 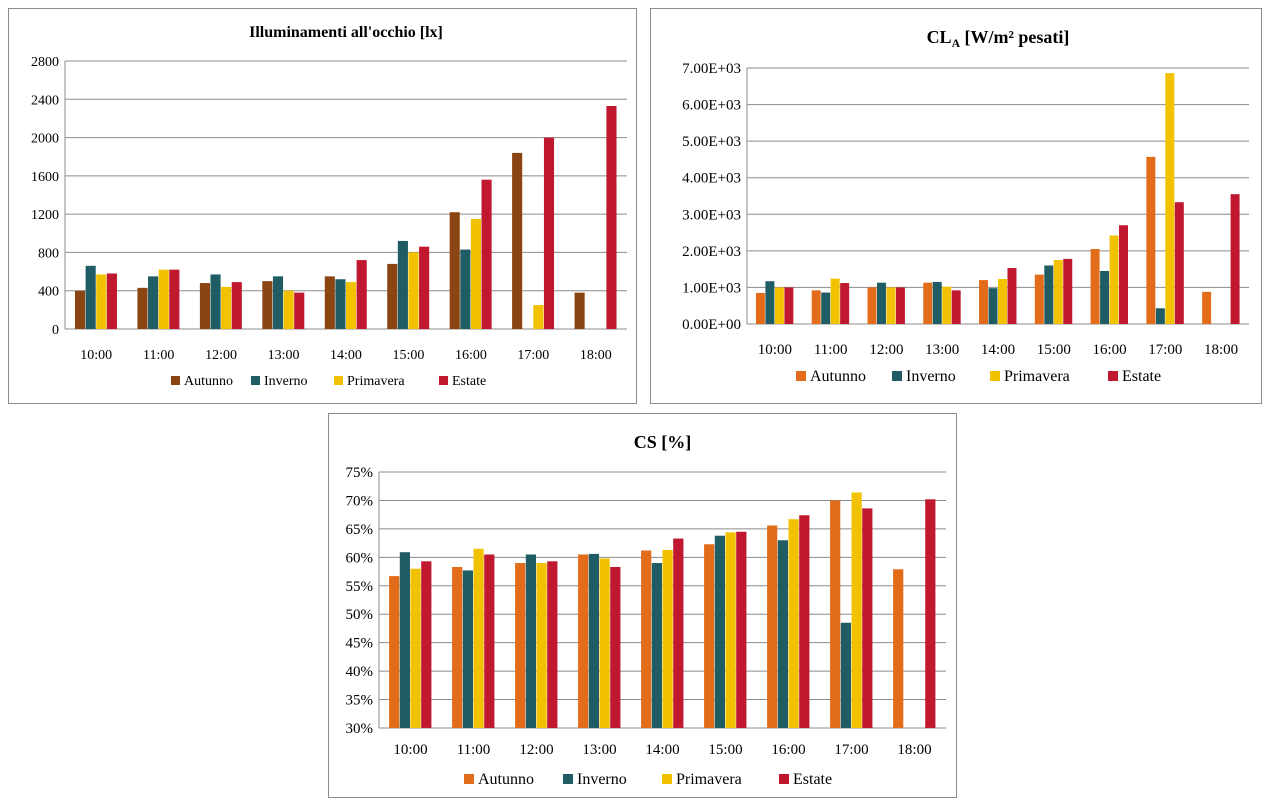 What do you see at coordinates (360, 587) in the screenshot?
I see `y-tick-label: 55%` at bounding box center [360, 587].